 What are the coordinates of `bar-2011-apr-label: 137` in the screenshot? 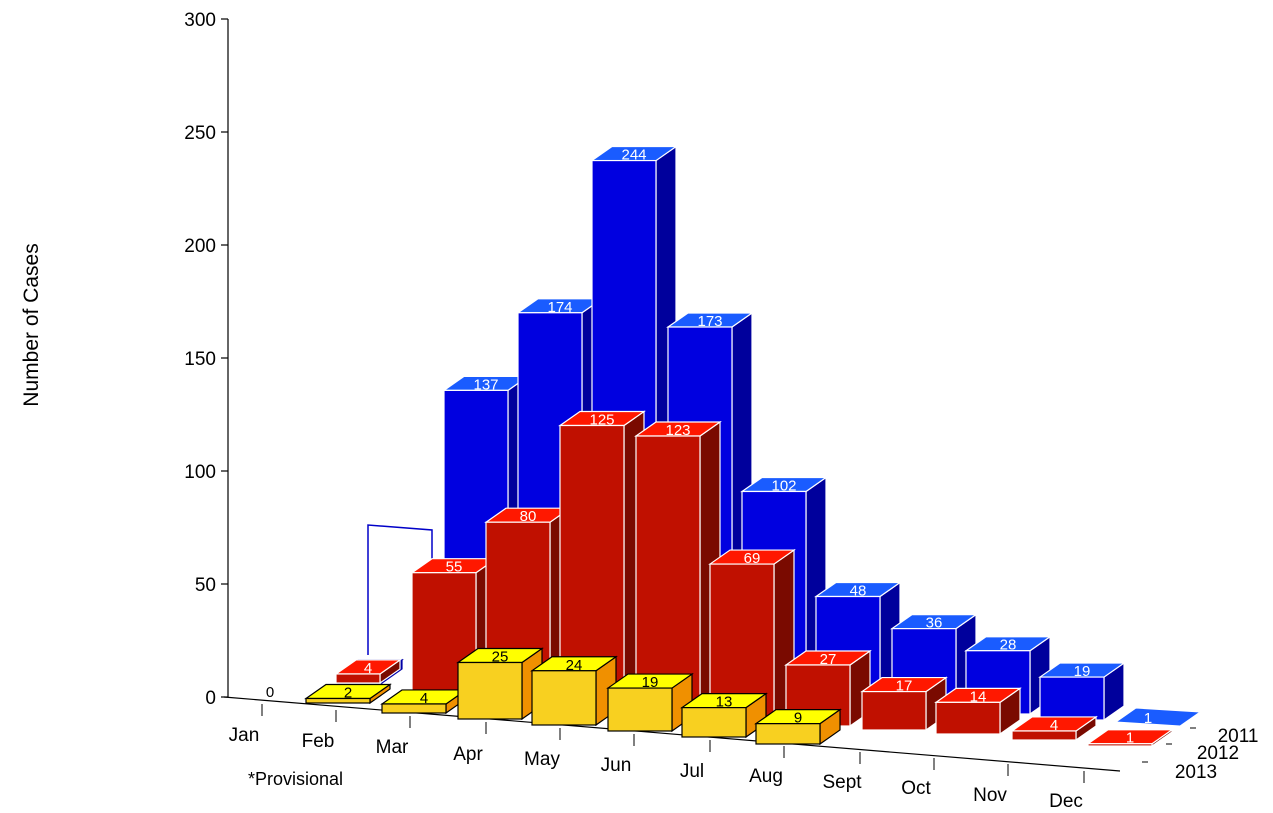 It's located at (485, 384).